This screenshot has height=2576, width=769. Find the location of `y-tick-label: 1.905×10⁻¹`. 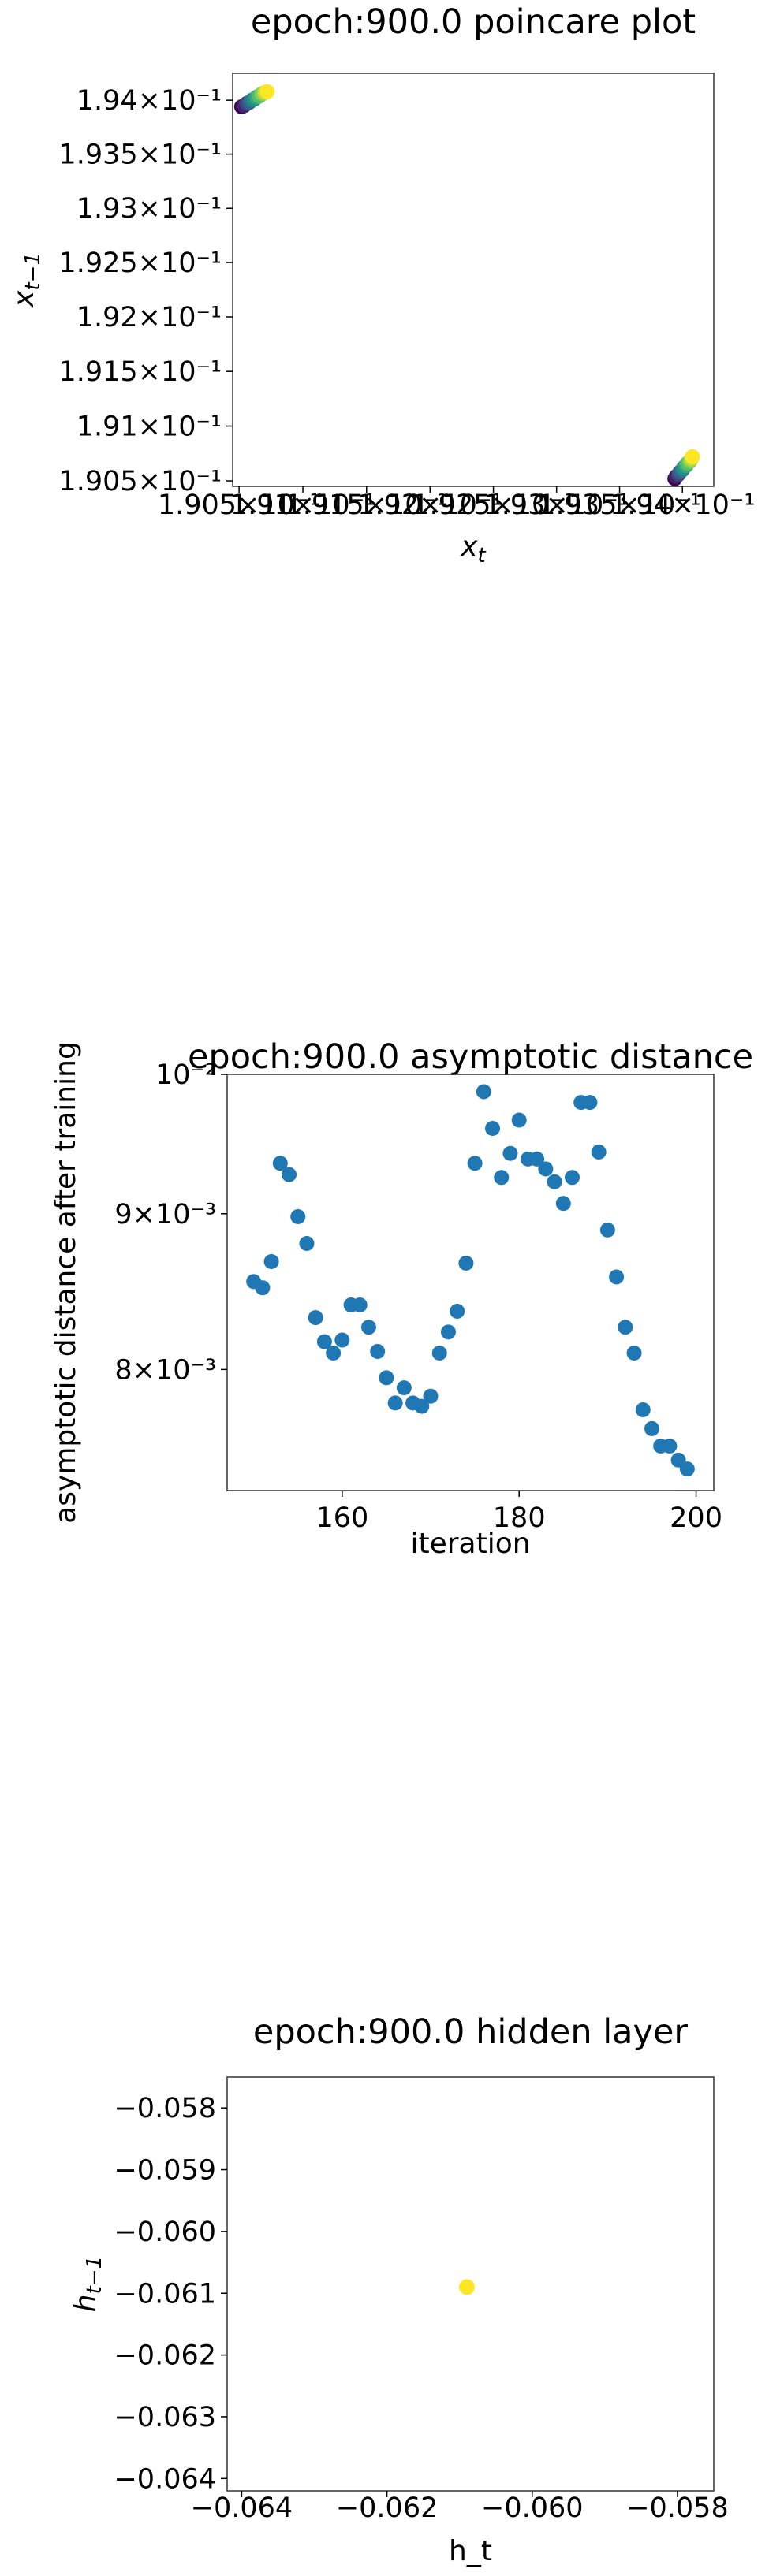

y-tick-label: 1.905×10⁻¹ is located at coordinates (140, 481).